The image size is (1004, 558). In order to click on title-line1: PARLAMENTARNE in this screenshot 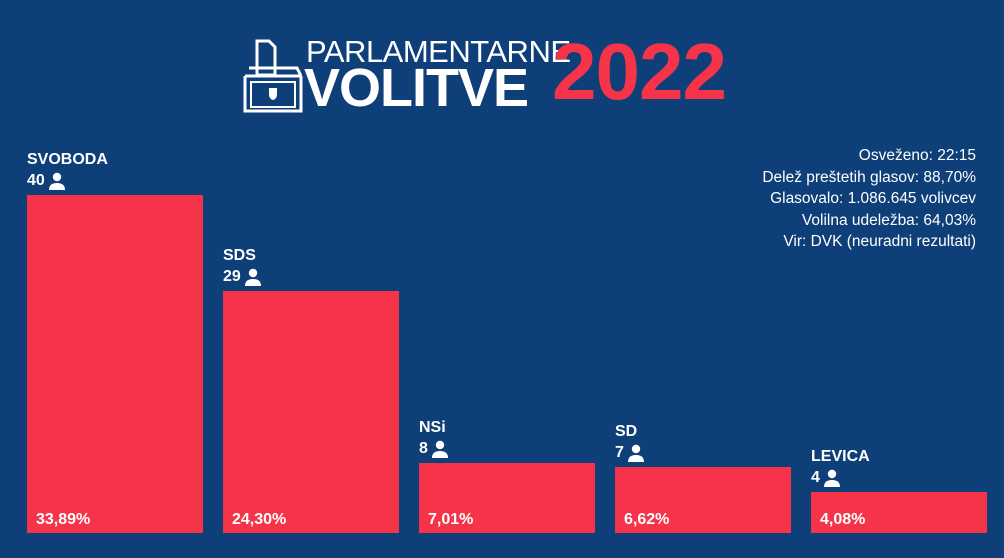, I will do `click(438, 51)`.